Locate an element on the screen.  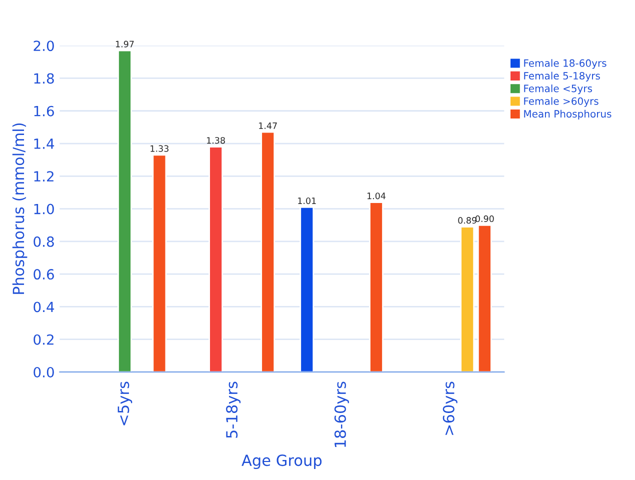
x-tick-label: <5yrs is located at coordinates (125, 404).